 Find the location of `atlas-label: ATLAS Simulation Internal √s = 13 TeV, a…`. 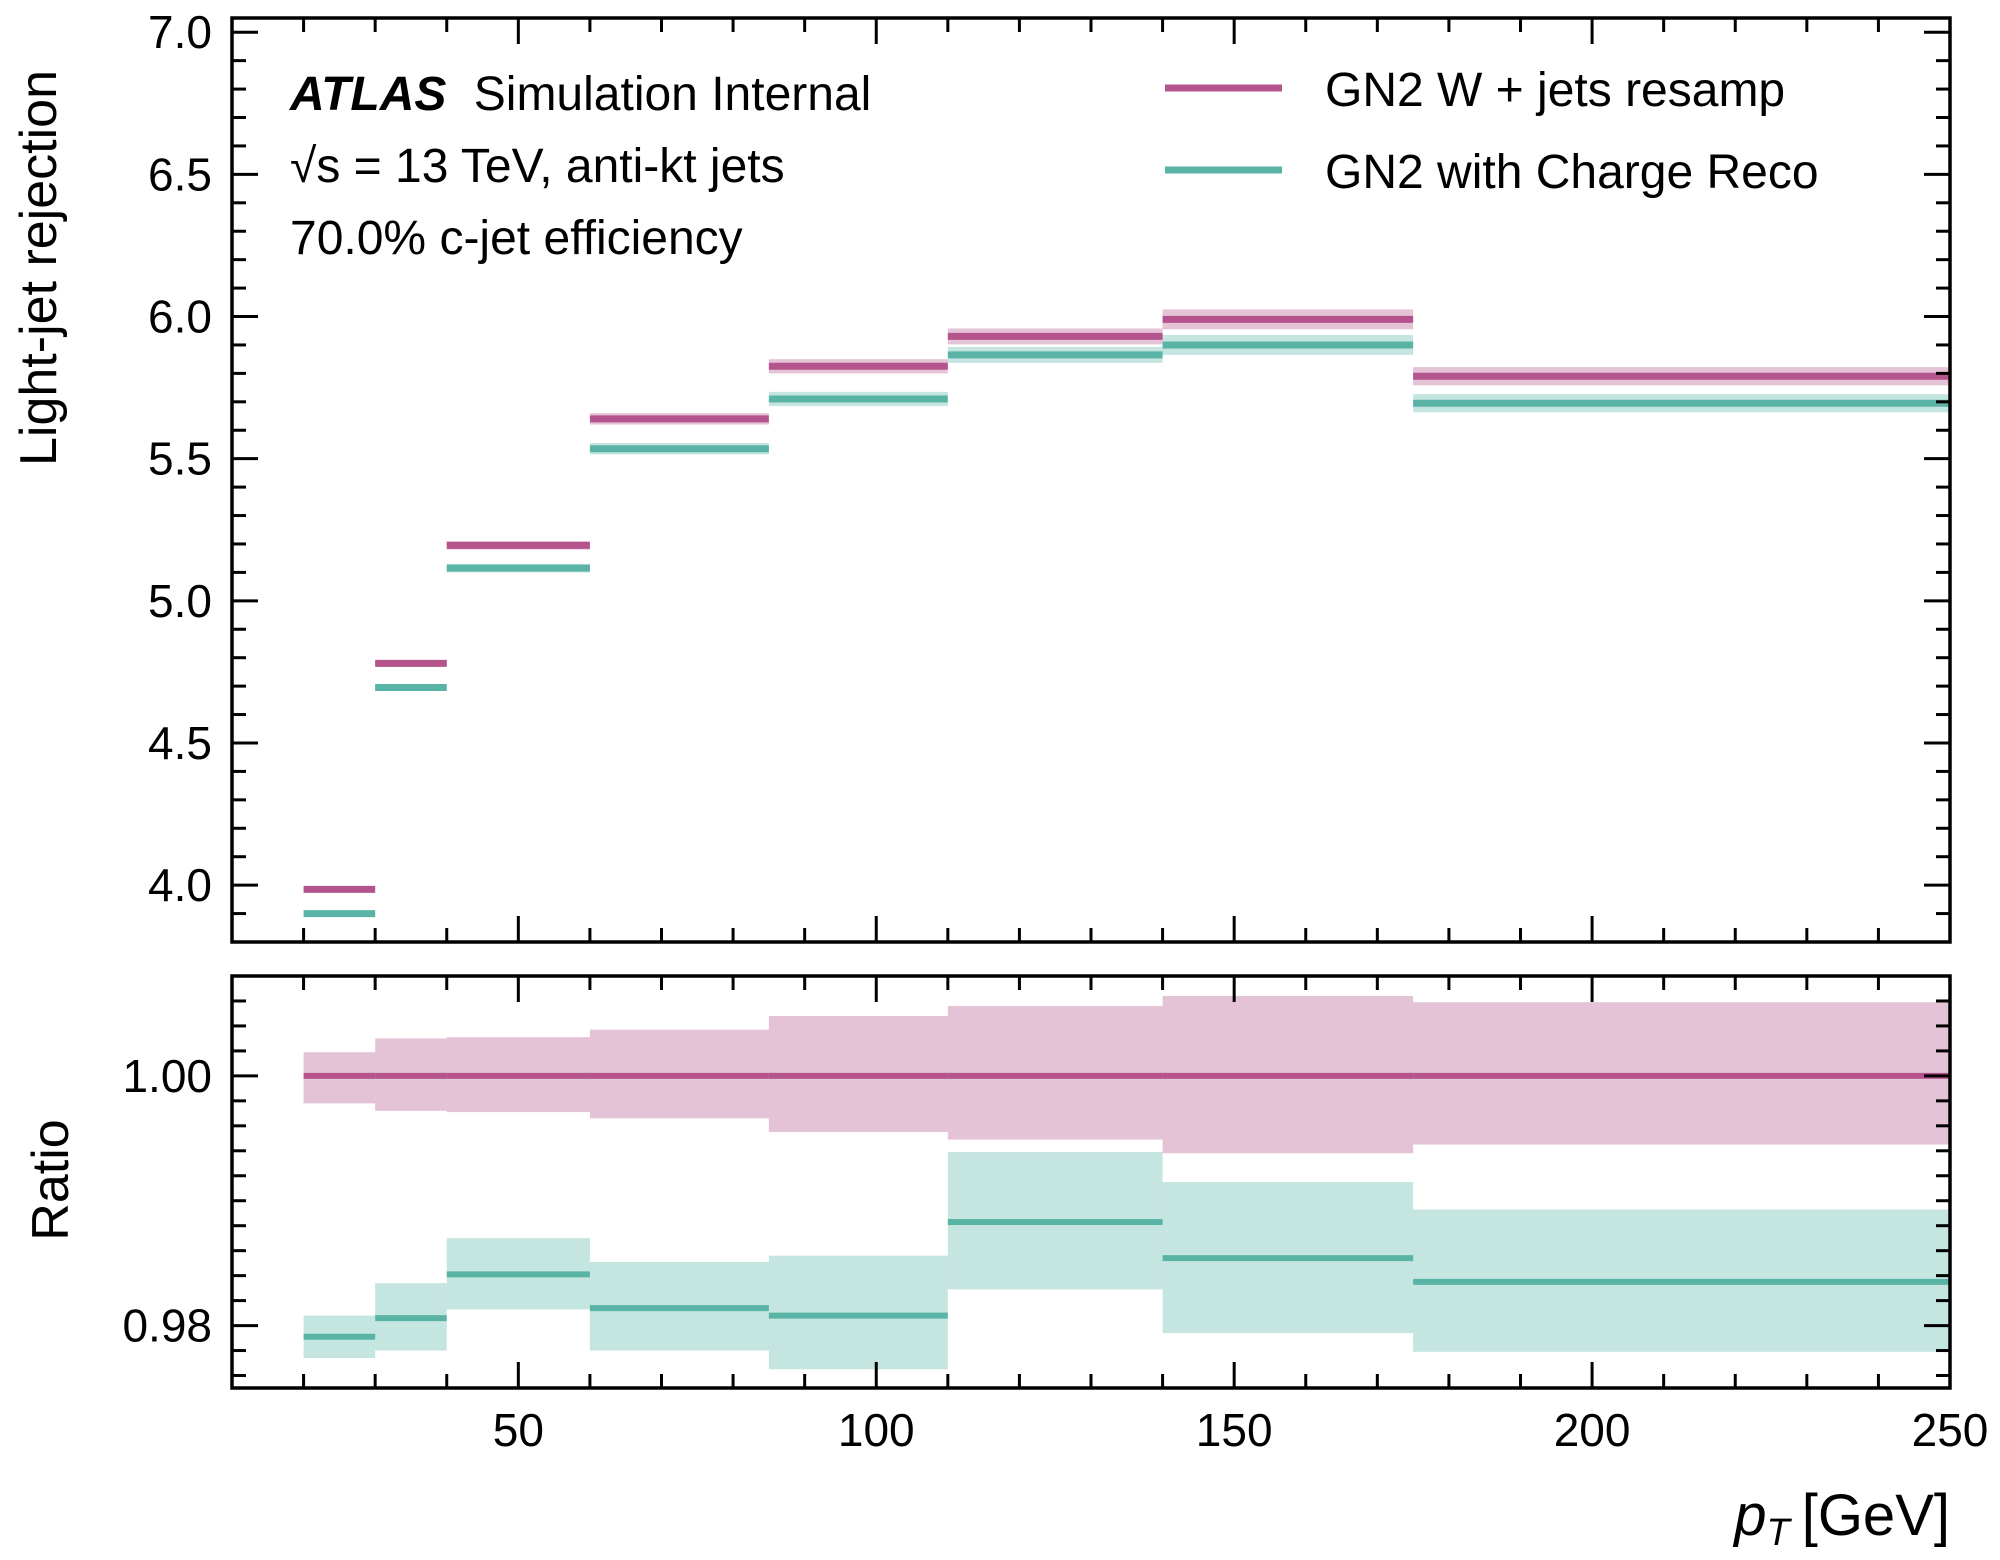

atlas-label: ATLAS Simulation Internal √s = 13 TeV, a… is located at coordinates (580, 166).